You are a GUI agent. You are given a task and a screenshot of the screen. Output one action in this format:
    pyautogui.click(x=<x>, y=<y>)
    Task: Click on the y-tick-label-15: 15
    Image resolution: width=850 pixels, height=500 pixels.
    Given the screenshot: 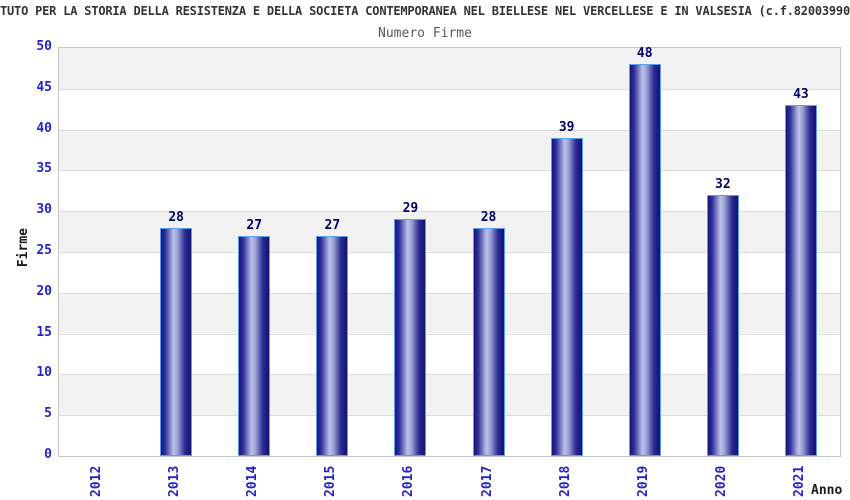 What is the action you would take?
    pyautogui.click(x=44, y=332)
    